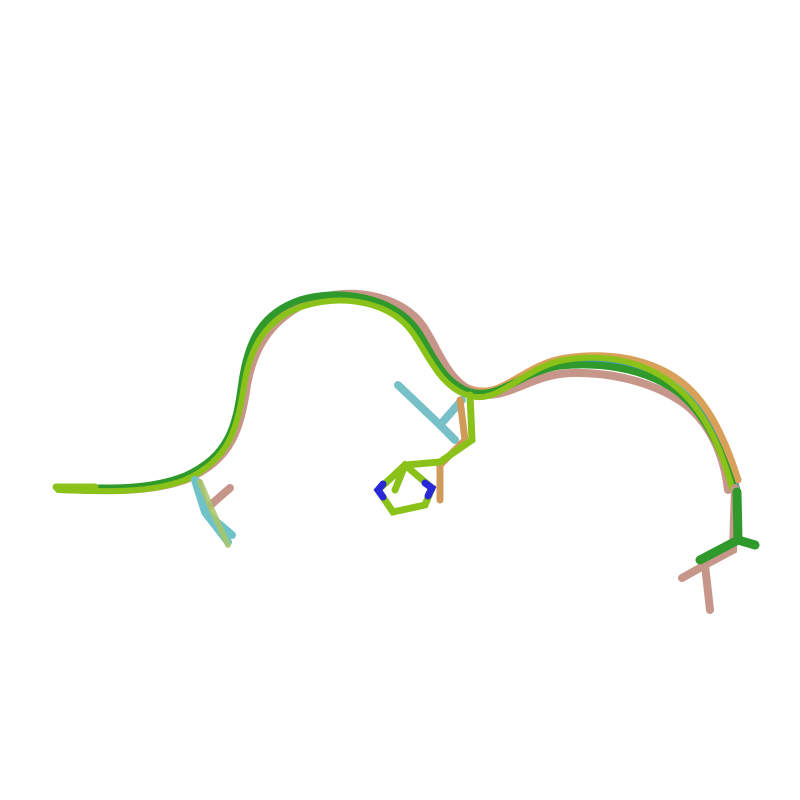  Describe the element at coordinates (429, 489) in the screenshot. I see `nitrogen-right` at that location.